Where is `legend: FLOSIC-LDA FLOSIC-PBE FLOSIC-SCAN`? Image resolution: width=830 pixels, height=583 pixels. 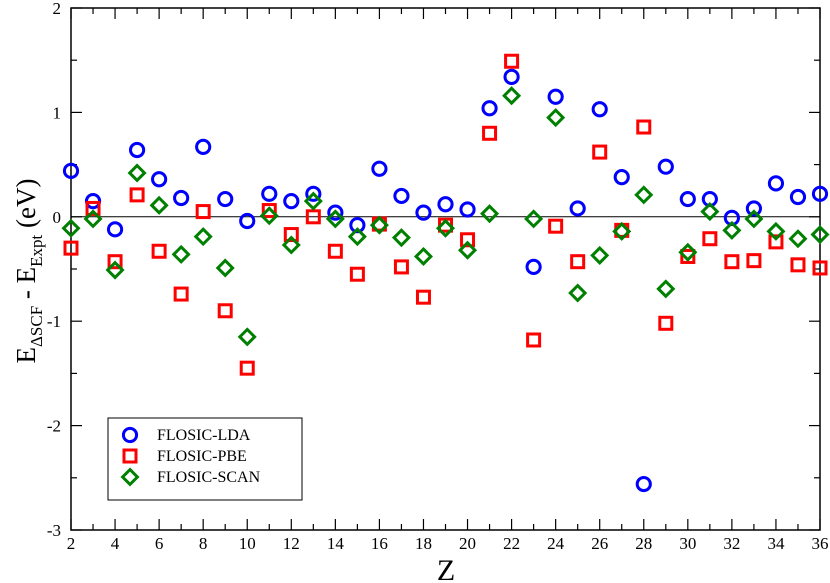 legend: FLOSIC-LDA FLOSIC-PBE FLOSIC-SCAN is located at coordinates (205, 459).